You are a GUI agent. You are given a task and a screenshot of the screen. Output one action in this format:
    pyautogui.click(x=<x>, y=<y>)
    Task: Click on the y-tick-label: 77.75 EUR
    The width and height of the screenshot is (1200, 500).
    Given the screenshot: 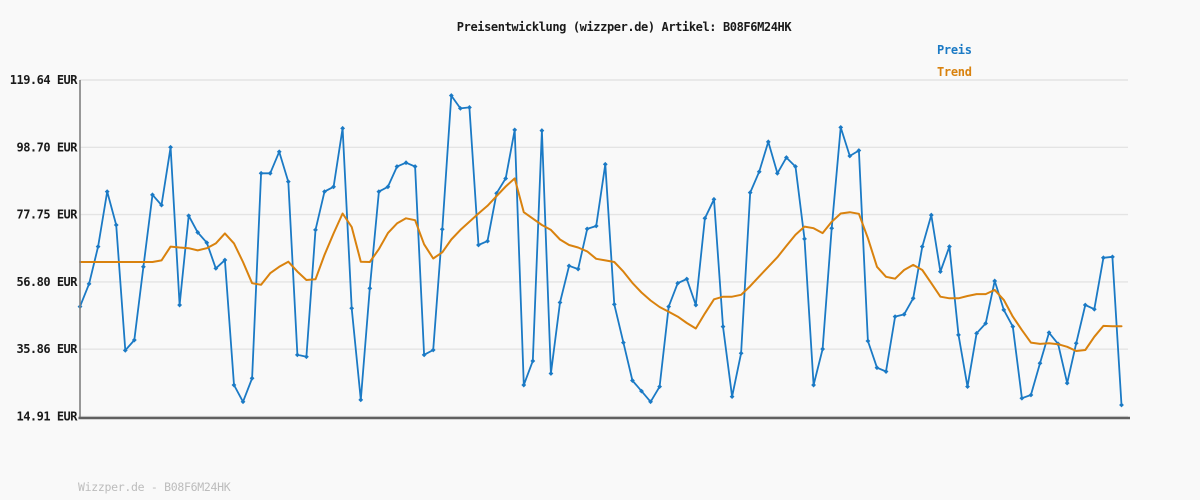 What is the action you would take?
    pyautogui.click(x=47, y=215)
    